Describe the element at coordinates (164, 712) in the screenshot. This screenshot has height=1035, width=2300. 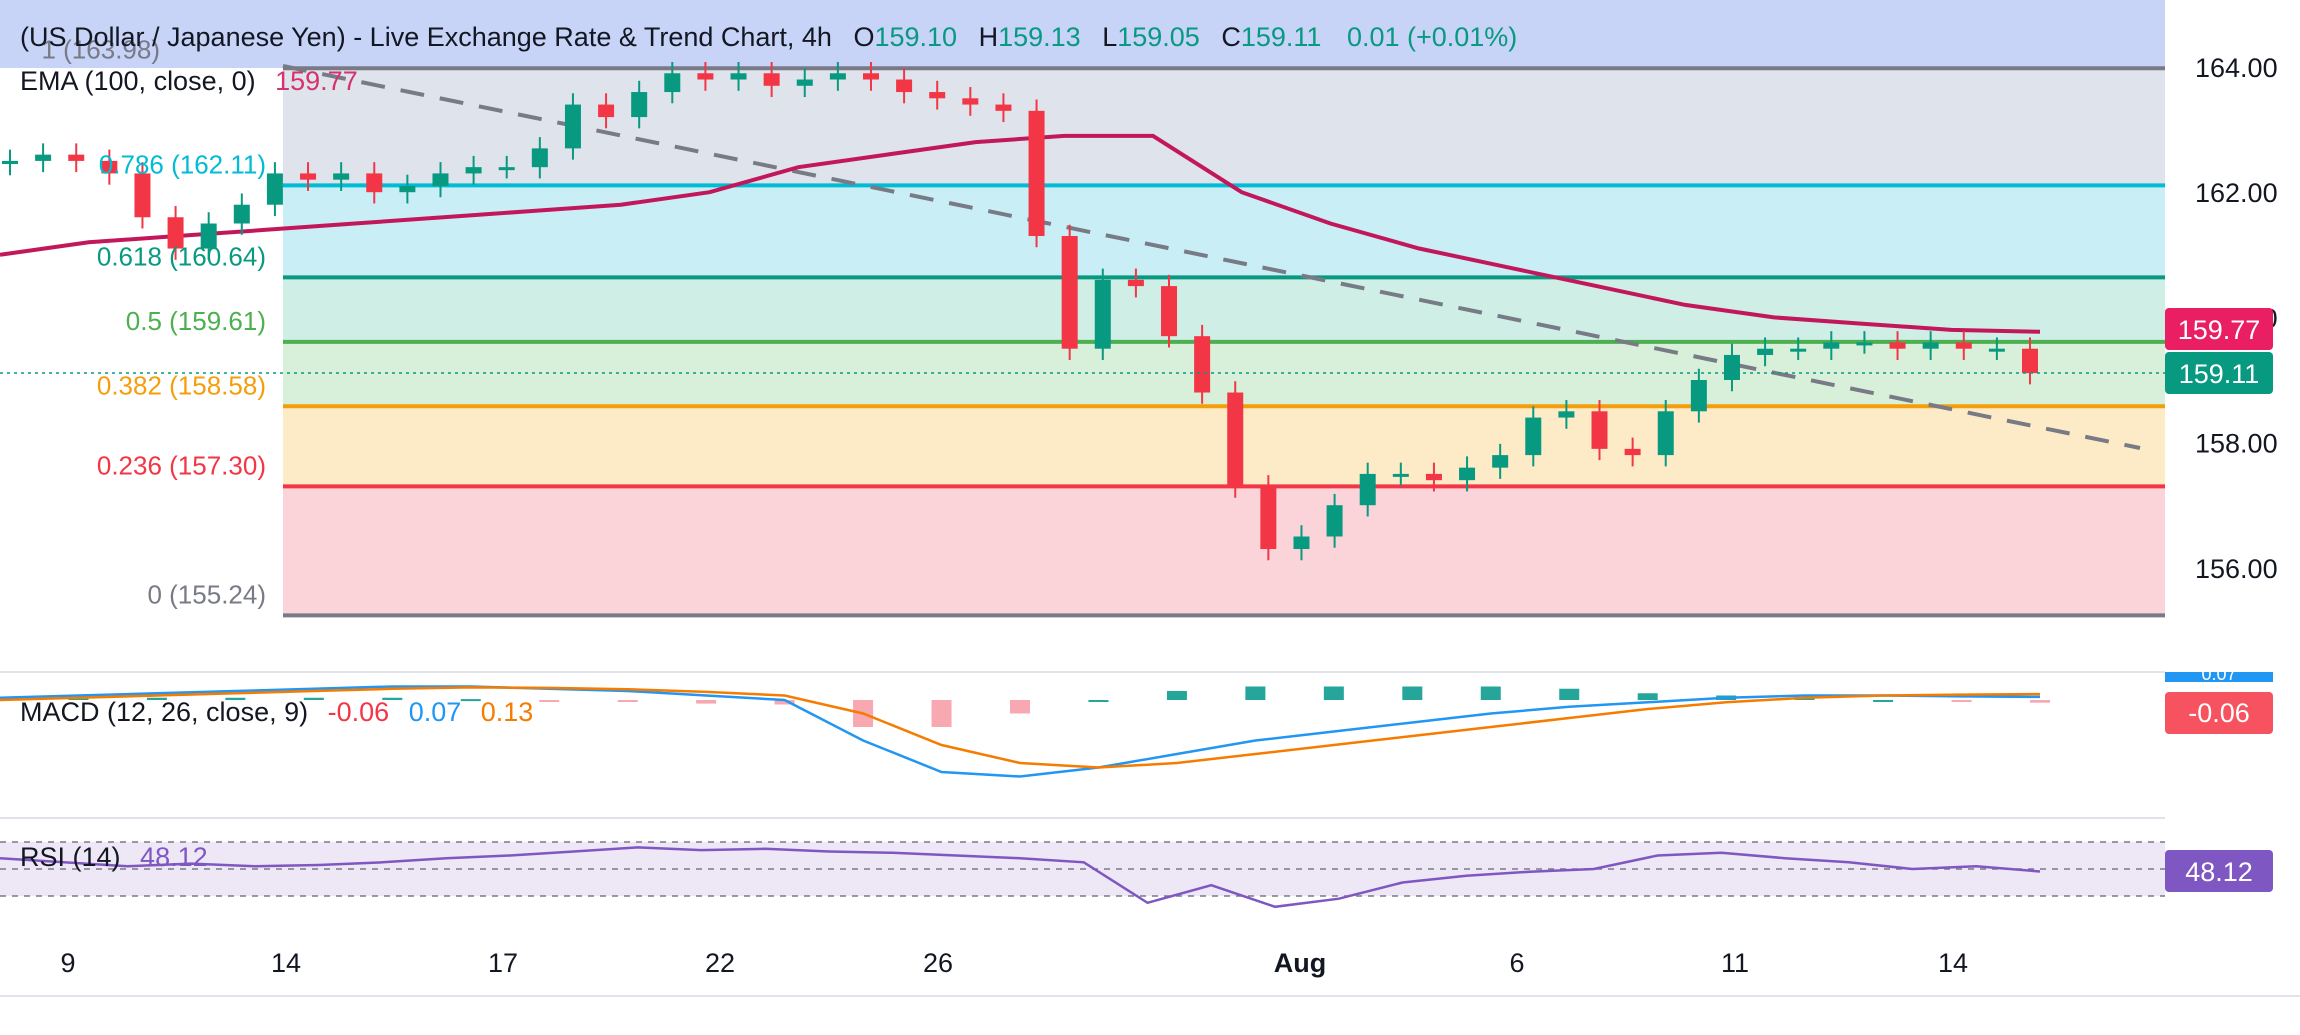
I see `macd-legend-label: MACD (12, 26, close, 9)` at that location.